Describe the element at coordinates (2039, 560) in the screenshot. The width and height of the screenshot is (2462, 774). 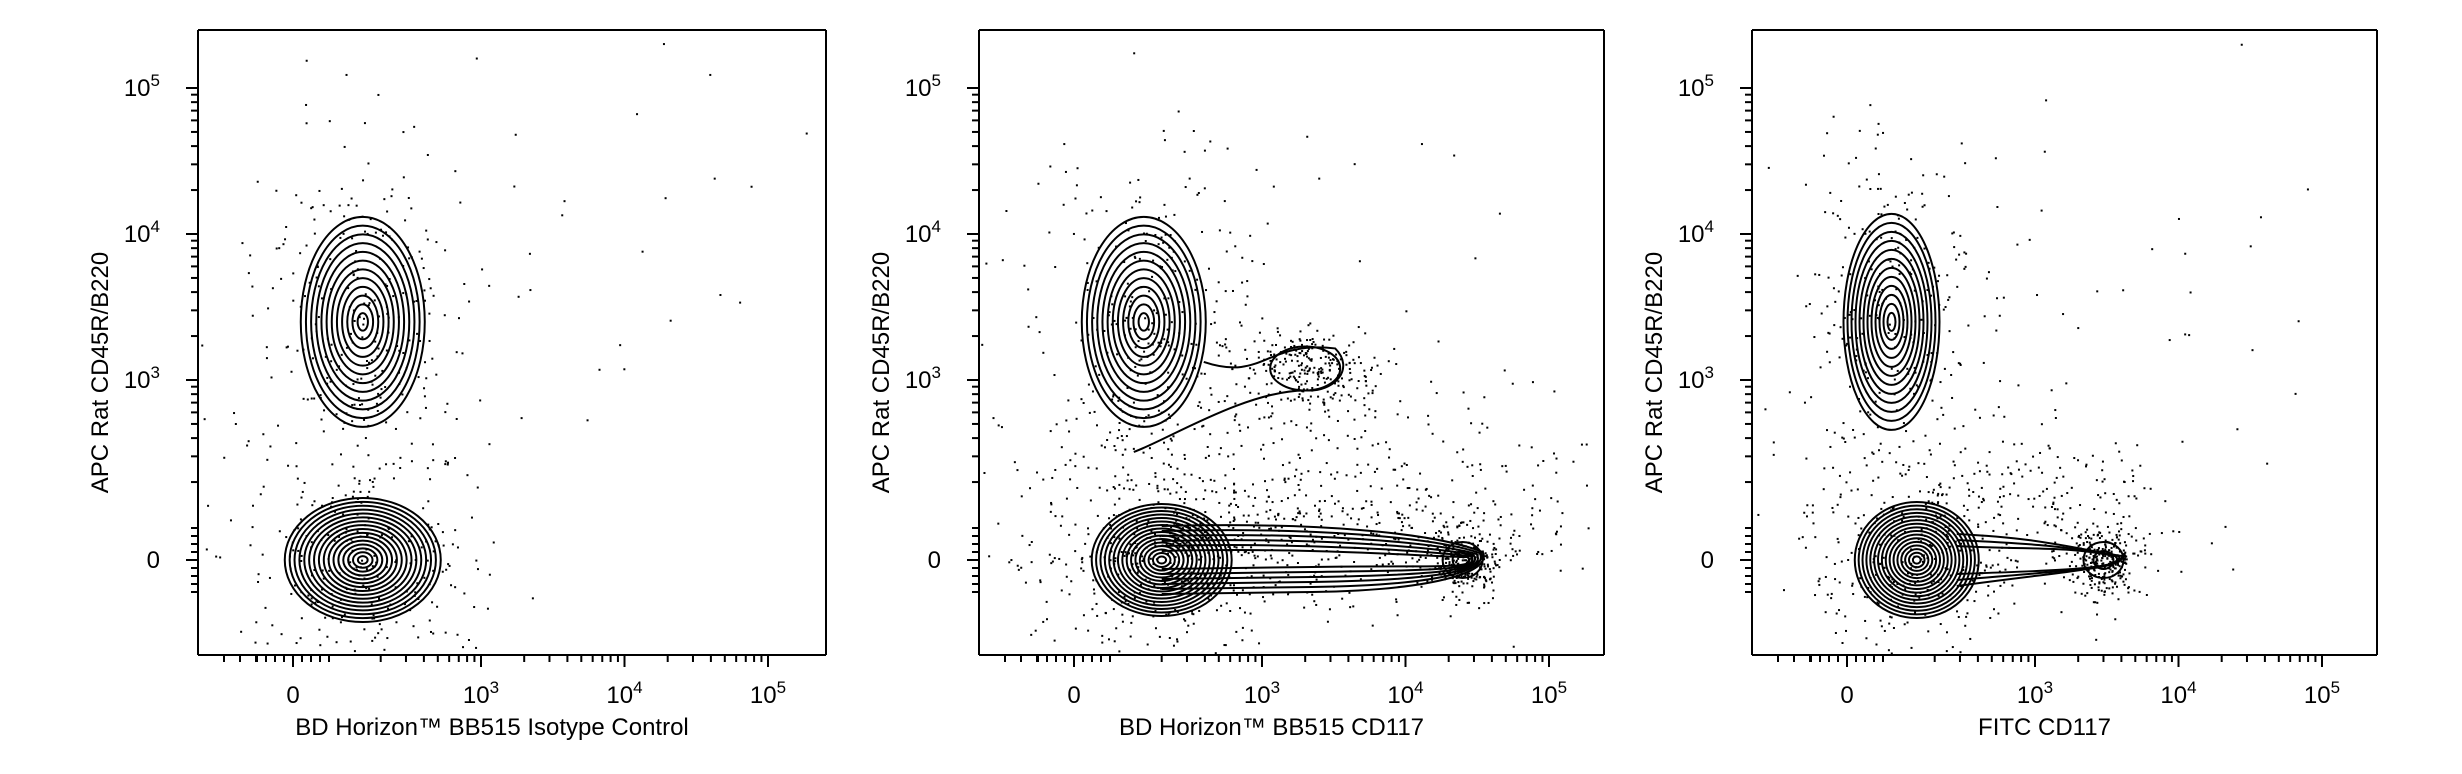
I see `cd117-tail-contours` at that location.